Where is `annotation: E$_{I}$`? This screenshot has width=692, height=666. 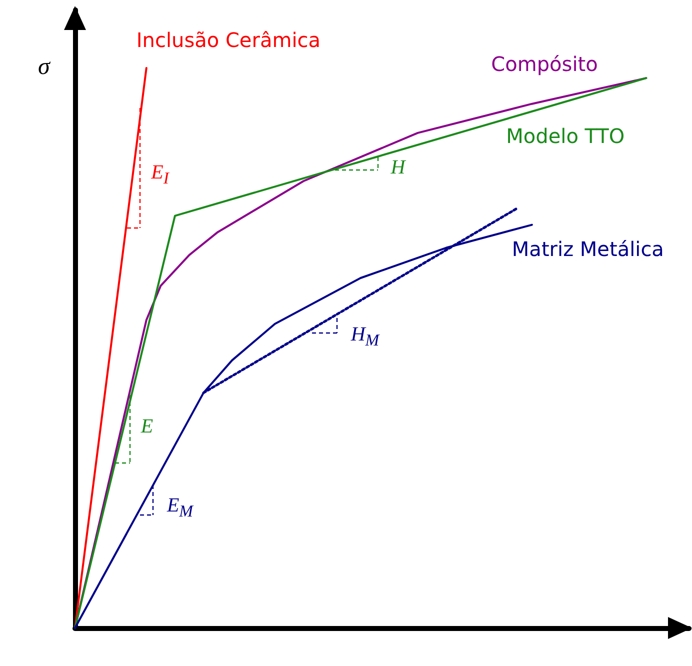
annotation: E$_{I}$ is located at coordinates (160, 175).